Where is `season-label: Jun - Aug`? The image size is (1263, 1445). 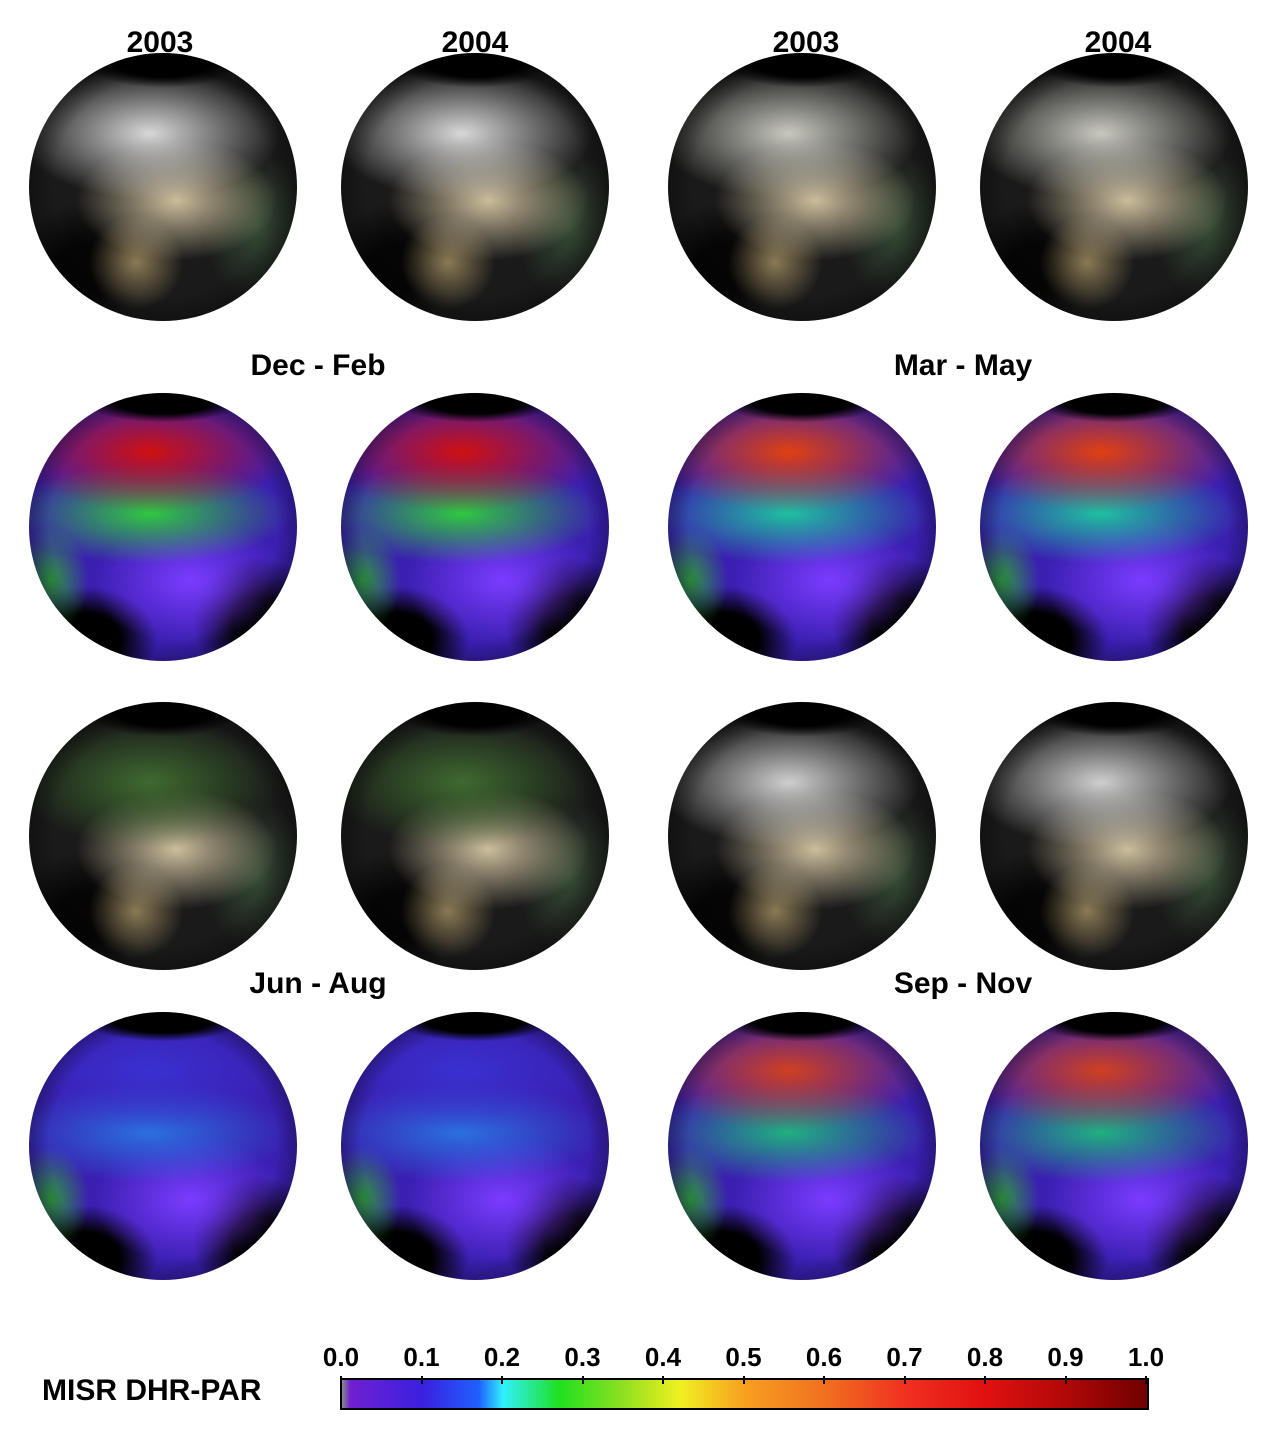 season-label: Jun - Aug is located at coordinates (318, 983).